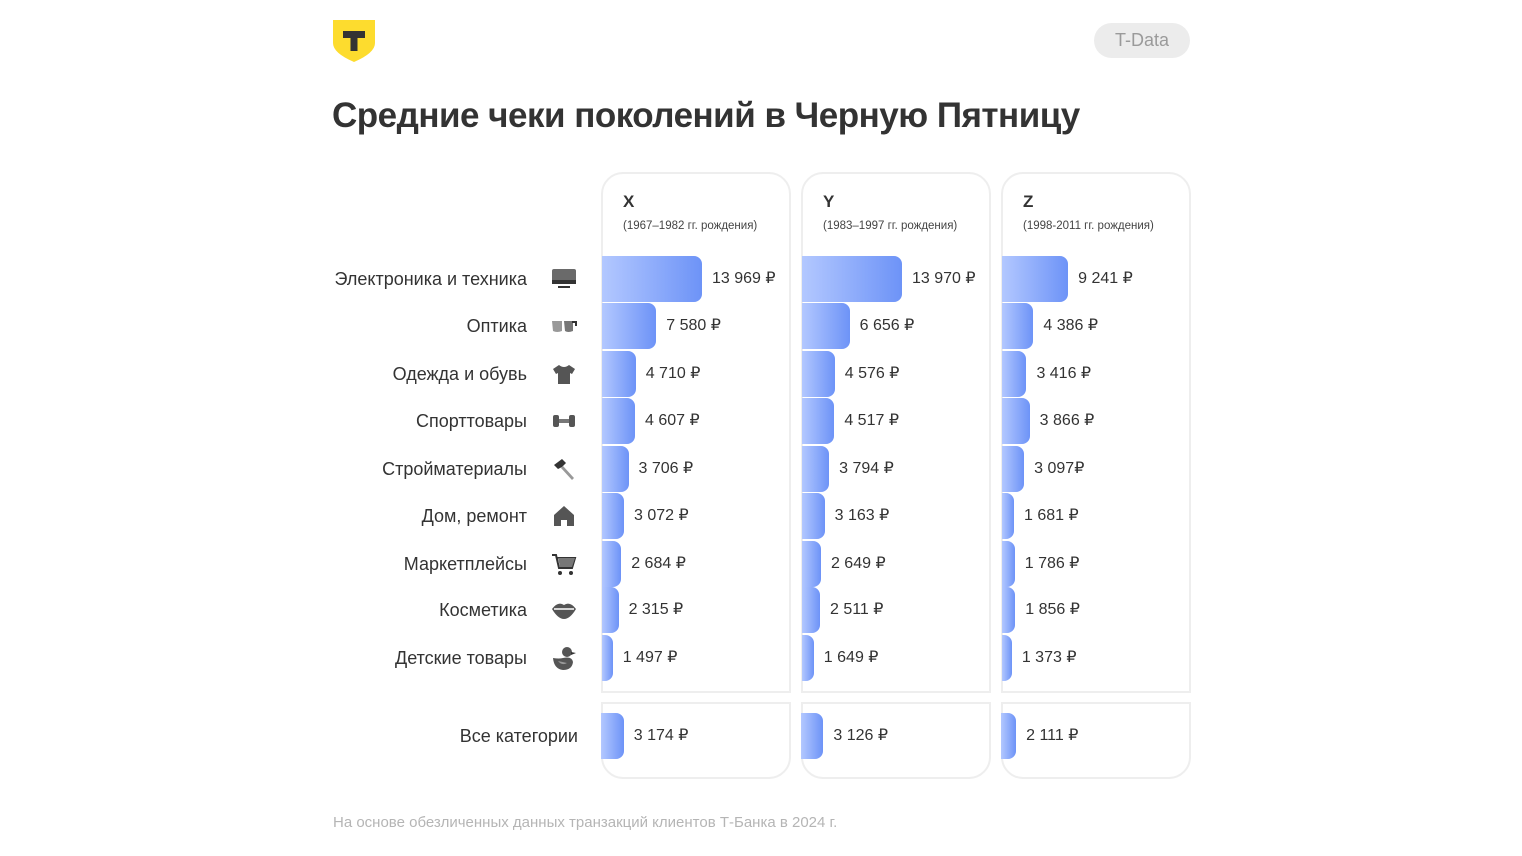 The image size is (1522, 856). What do you see at coordinates (354, 41) in the screenshot?
I see `t-bank-logo` at bounding box center [354, 41].